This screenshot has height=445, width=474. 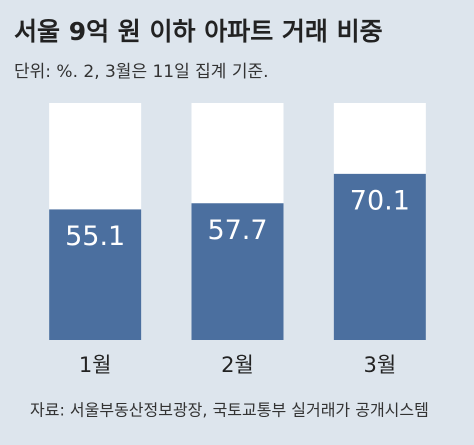 What do you see at coordinates (380, 200) in the screenshot?
I see `value-label: 70.1` at bounding box center [380, 200].